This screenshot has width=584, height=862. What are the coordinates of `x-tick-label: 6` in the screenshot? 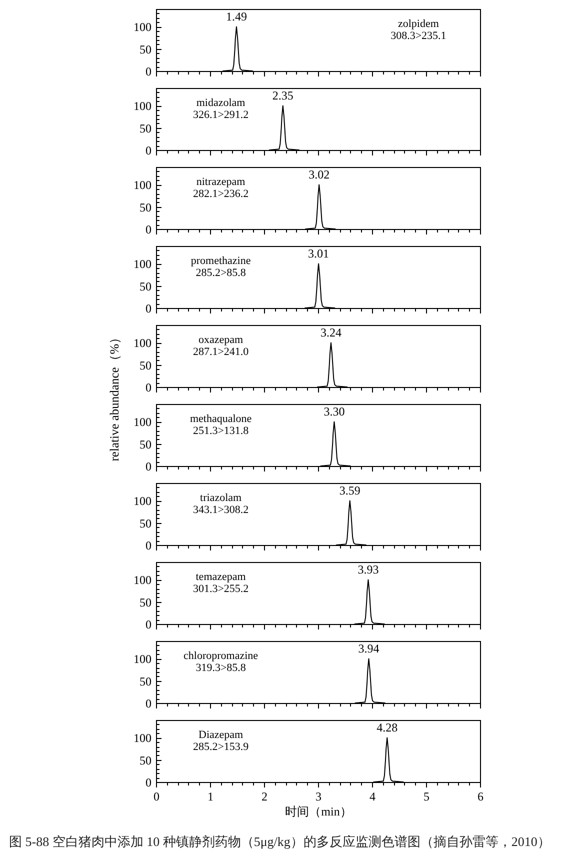 It's located at (481, 797).